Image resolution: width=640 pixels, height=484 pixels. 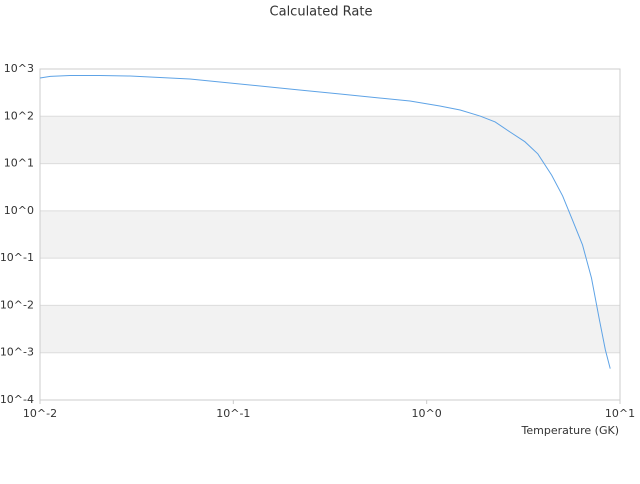 What do you see at coordinates (17, 257) in the screenshot?
I see `y-tick-label: 10^-1` at bounding box center [17, 257].